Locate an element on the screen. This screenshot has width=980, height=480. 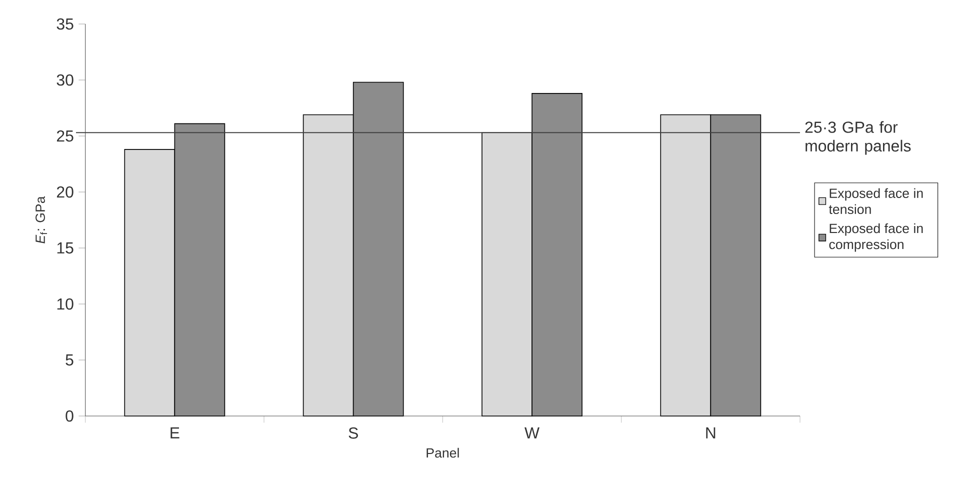
y-tick-label: 10 is located at coordinates (65, 304).